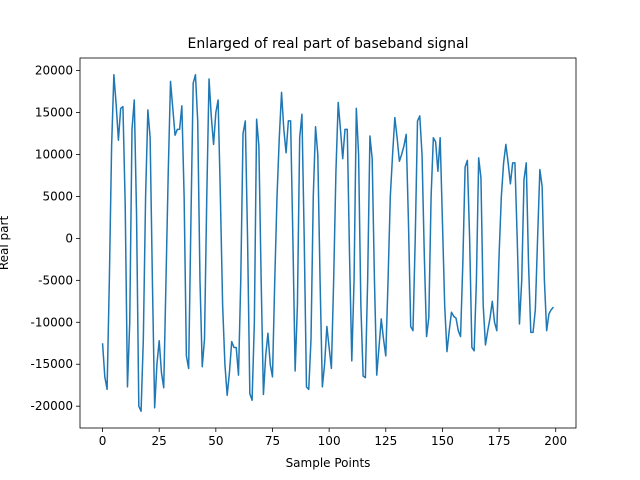  What do you see at coordinates (55, 280) in the screenshot?
I see `y-tick-label: -5000` at bounding box center [55, 280].